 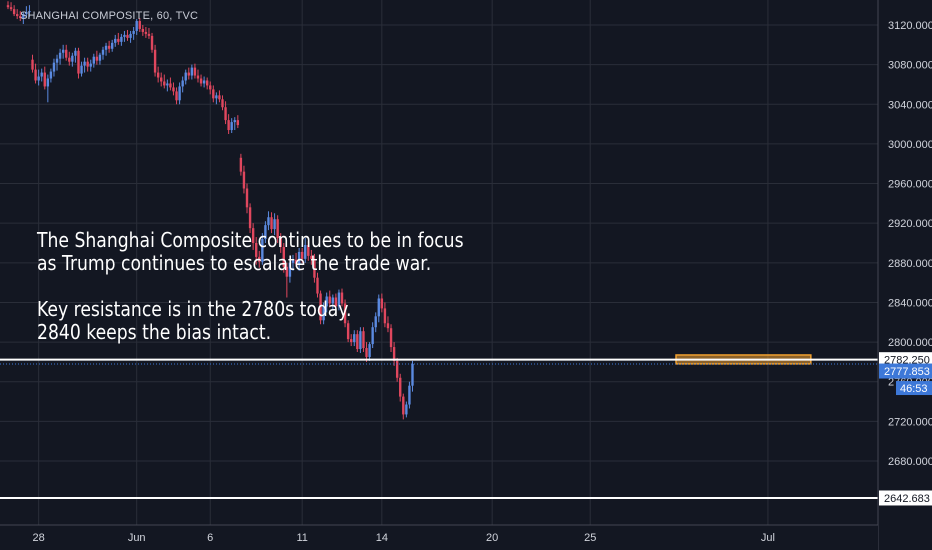 What do you see at coordinates (910, 66) in the screenshot?
I see `price-tick-label: 3080.000` at bounding box center [910, 66].